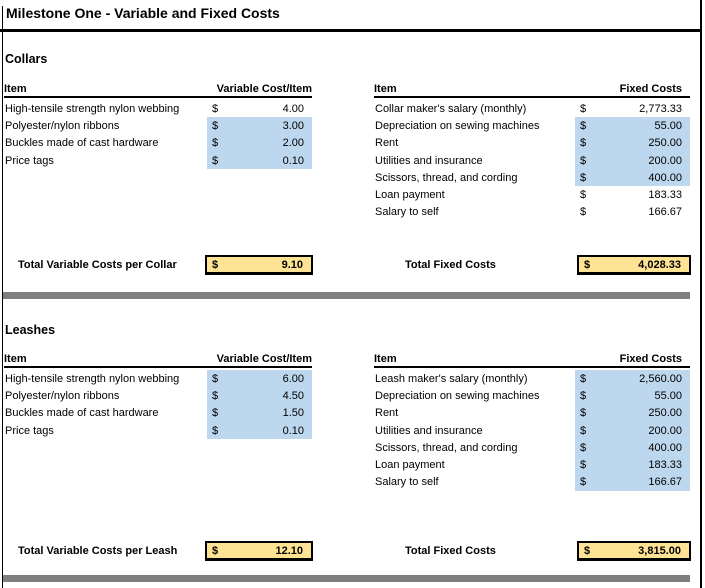  What do you see at coordinates (259, 551) in the screenshot?
I see `leashes-total-variable-value: $ 12.10` at bounding box center [259, 551].